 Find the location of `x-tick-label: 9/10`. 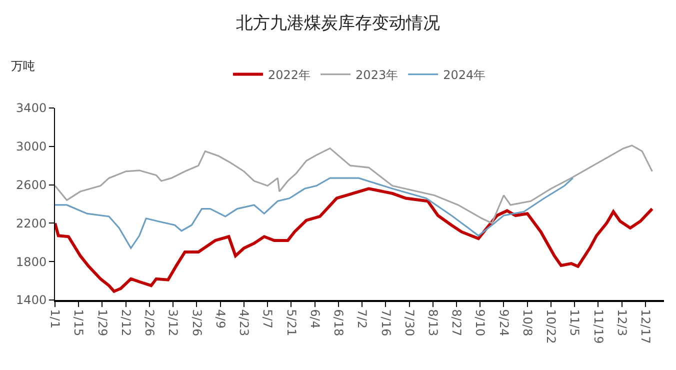

x-tick-label: 9/10 is located at coordinates (480, 322).